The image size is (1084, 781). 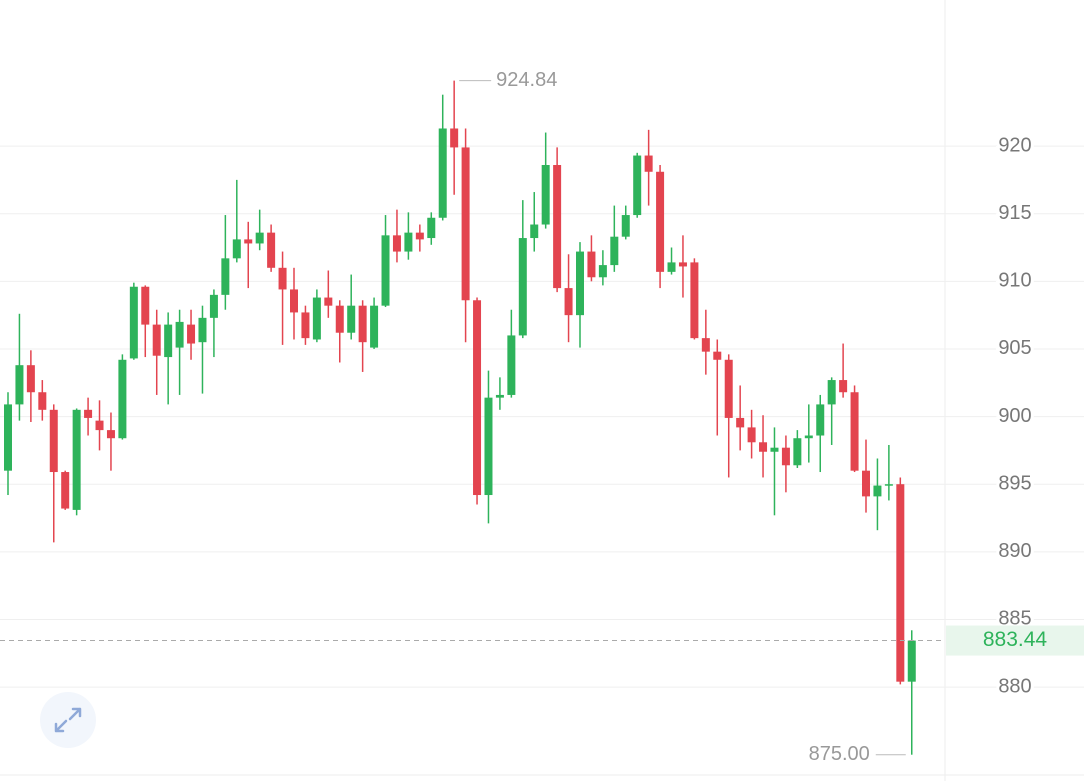 I want to click on y-tick-label: 880, so click(x=1014, y=686).